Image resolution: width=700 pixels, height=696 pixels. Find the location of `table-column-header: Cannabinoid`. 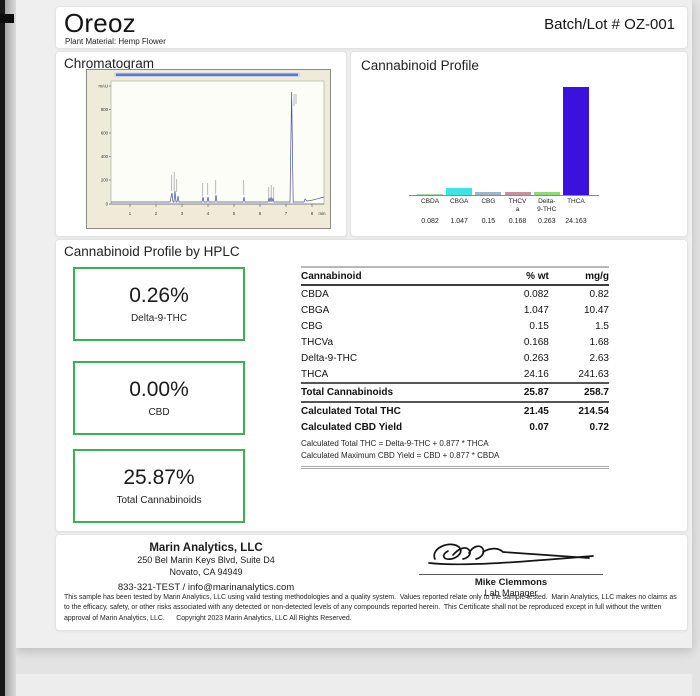

table-column-header: Cannabinoid is located at coordinates (400, 276).